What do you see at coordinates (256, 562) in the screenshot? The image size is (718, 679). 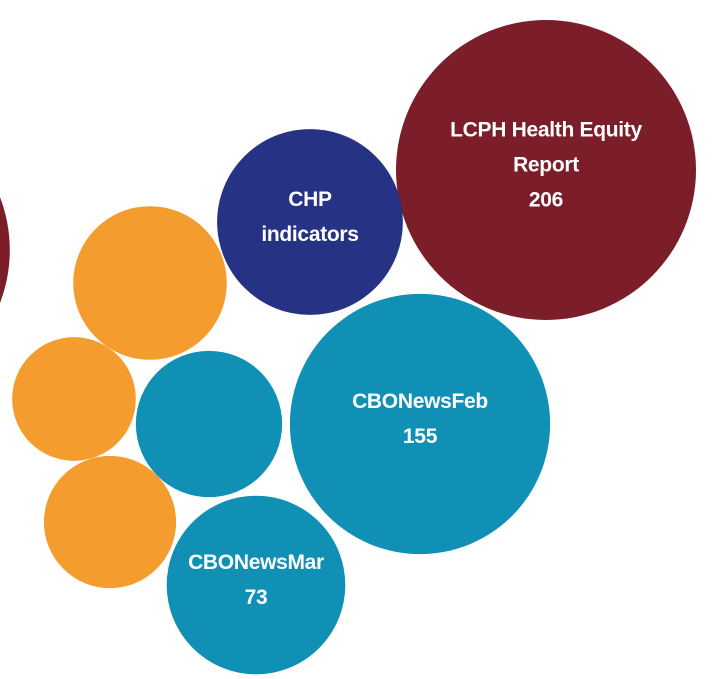 I see `bubble-name: CBONewsMar` at bounding box center [256, 562].